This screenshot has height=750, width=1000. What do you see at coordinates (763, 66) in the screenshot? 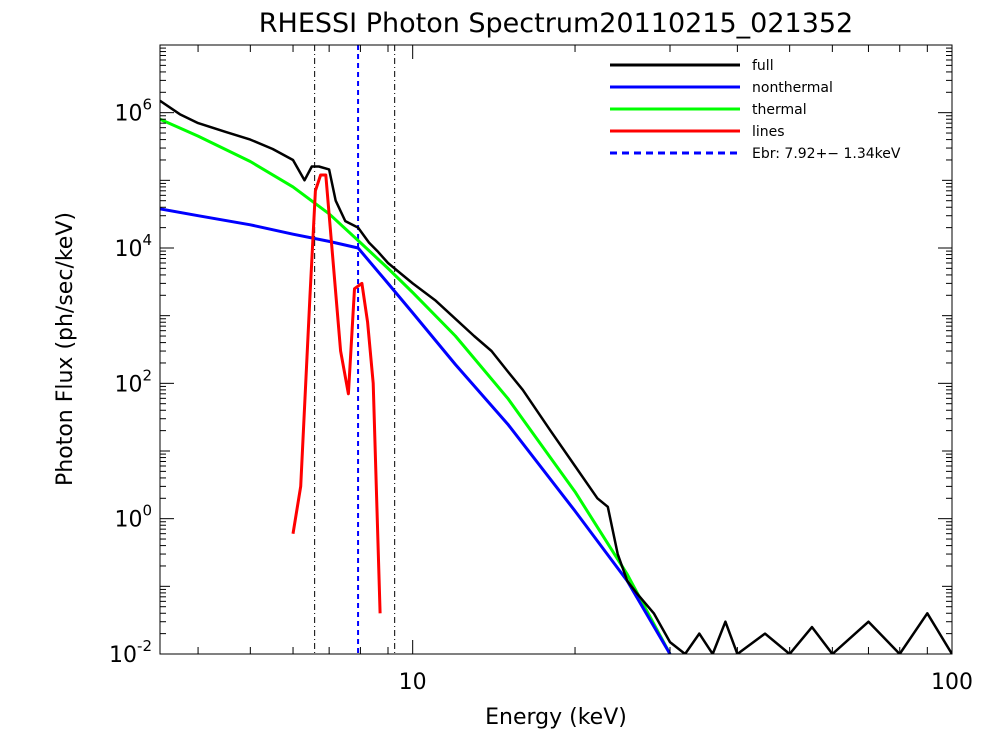
I see `legend-label: full` at bounding box center [763, 66].